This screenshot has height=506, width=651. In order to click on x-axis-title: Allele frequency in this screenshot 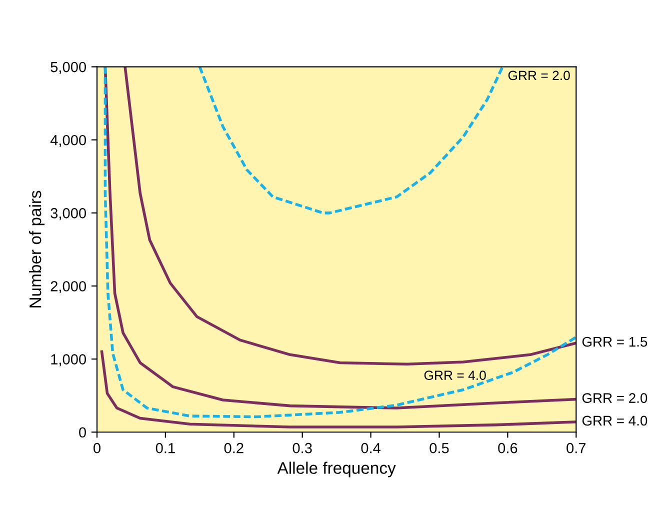, I will do `click(336, 470)`.